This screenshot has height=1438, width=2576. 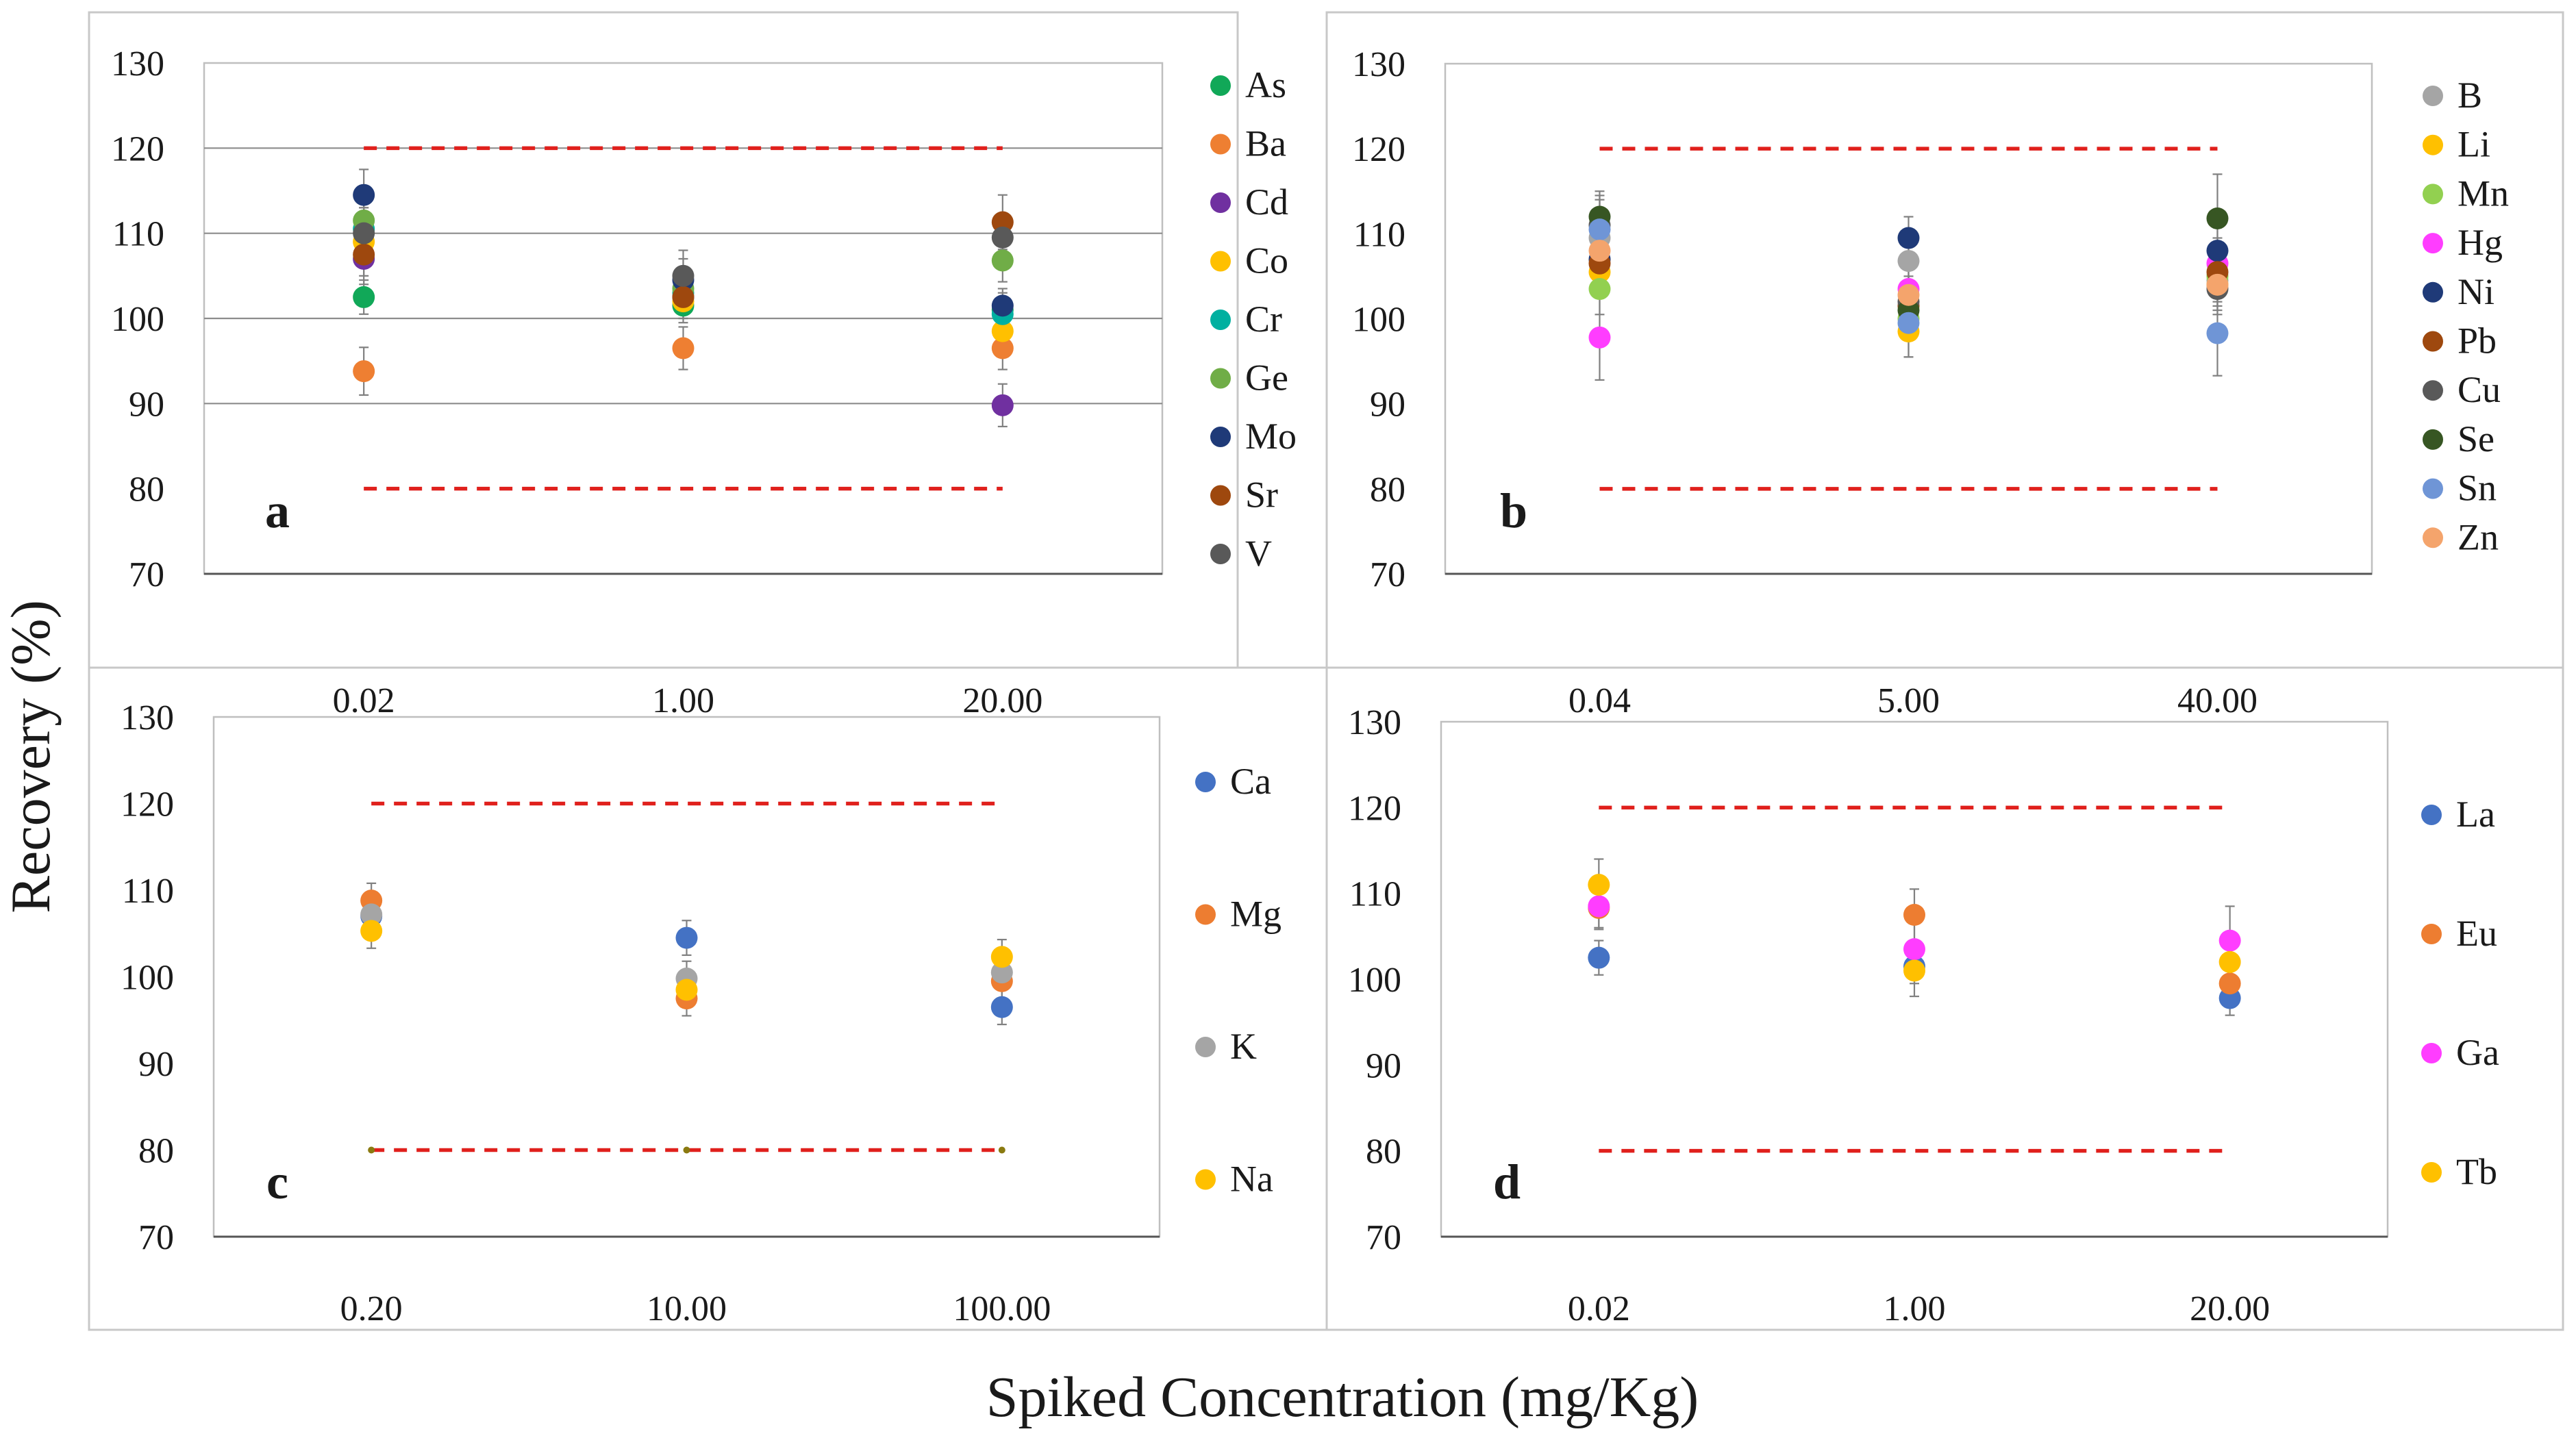 I want to click on point-mn, so click(x=1599, y=289).